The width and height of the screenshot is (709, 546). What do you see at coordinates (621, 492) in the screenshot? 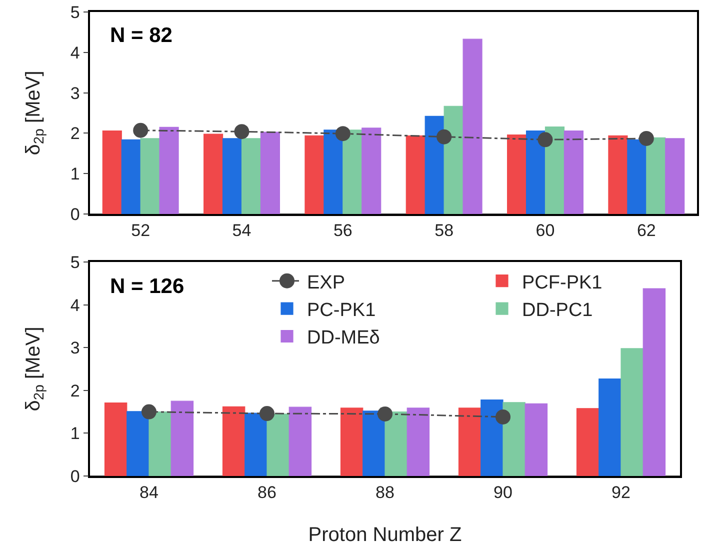
I see `x-tick-label: 92` at bounding box center [621, 492].